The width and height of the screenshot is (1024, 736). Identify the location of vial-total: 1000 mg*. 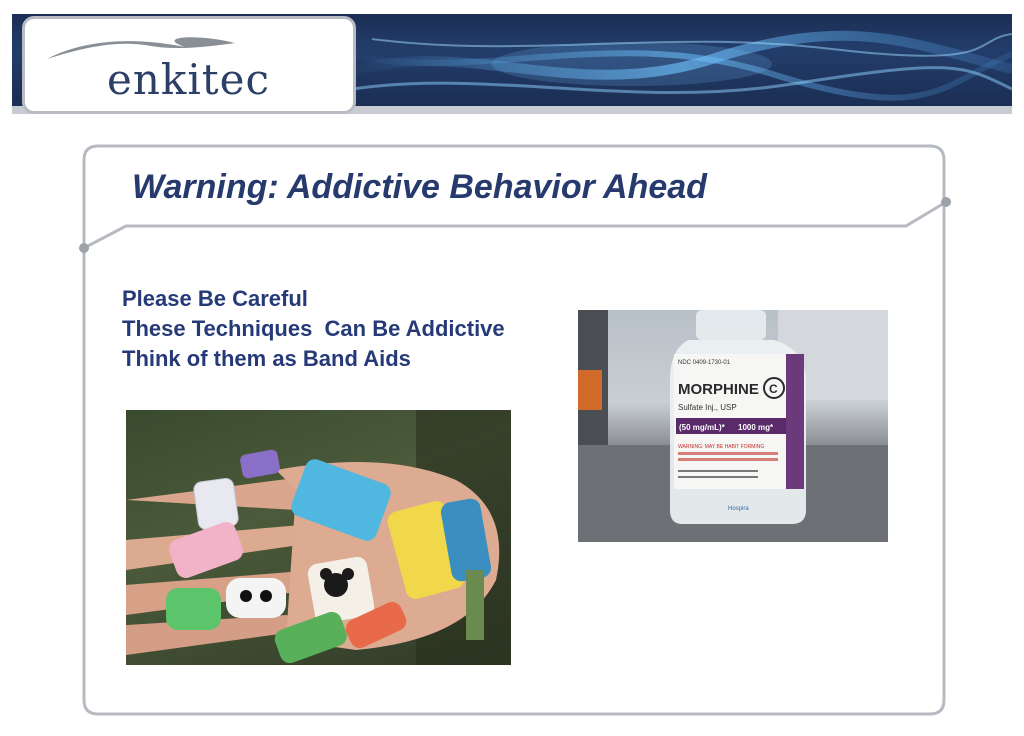
(756, 427).